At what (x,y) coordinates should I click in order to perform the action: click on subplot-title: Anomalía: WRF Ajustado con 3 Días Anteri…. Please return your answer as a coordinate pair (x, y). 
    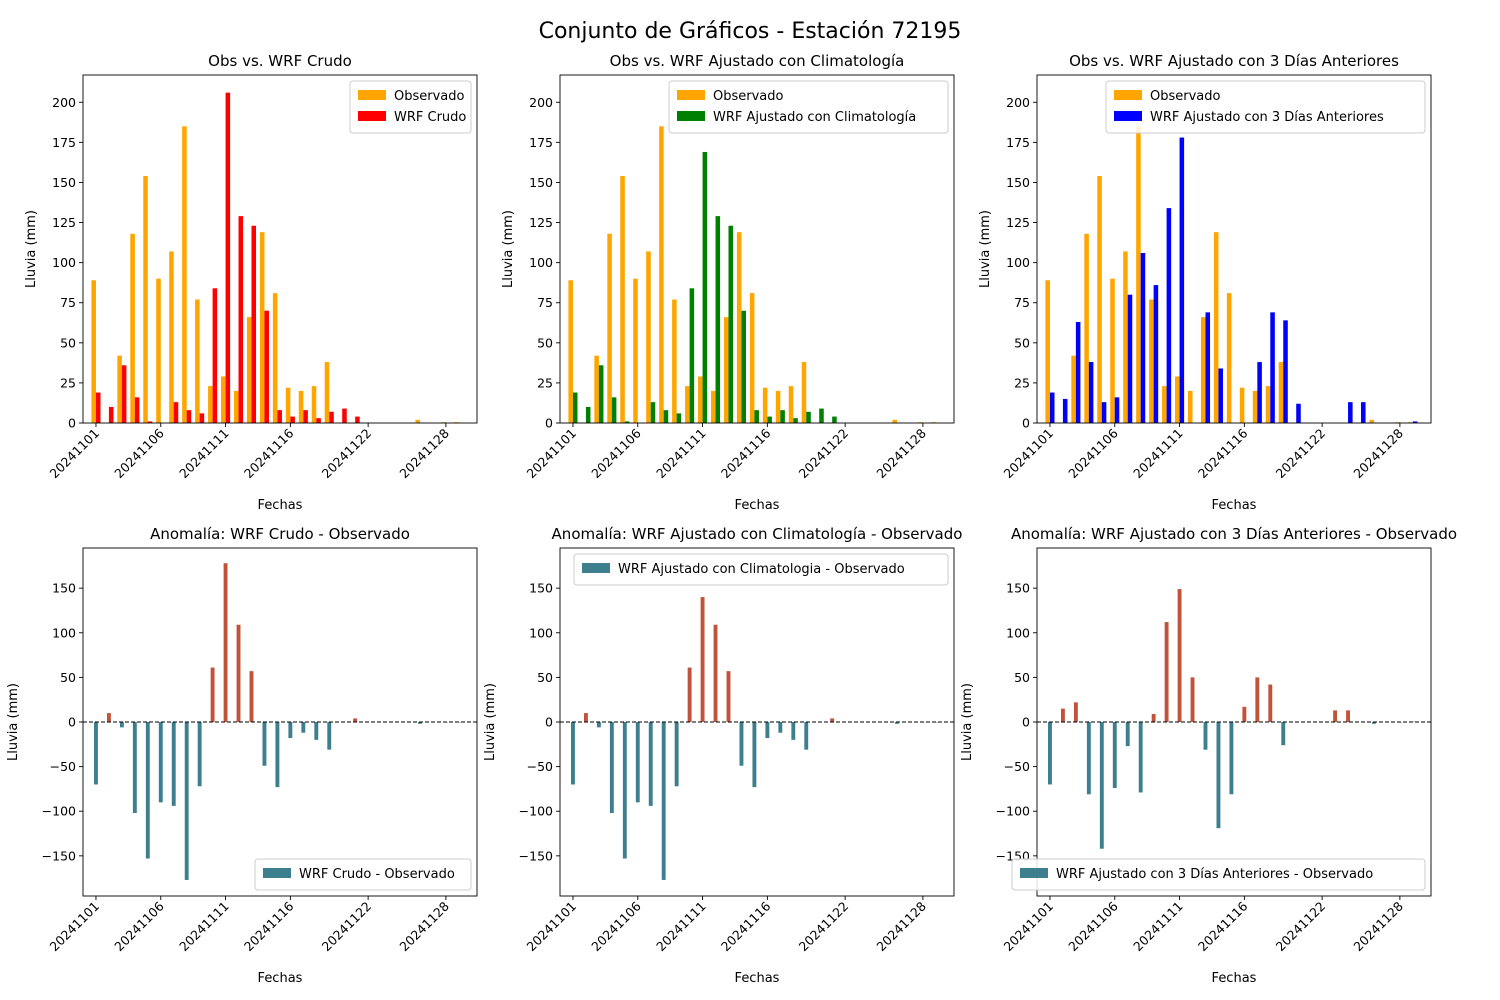
    Looking at the image, I should click on (1234, 534).